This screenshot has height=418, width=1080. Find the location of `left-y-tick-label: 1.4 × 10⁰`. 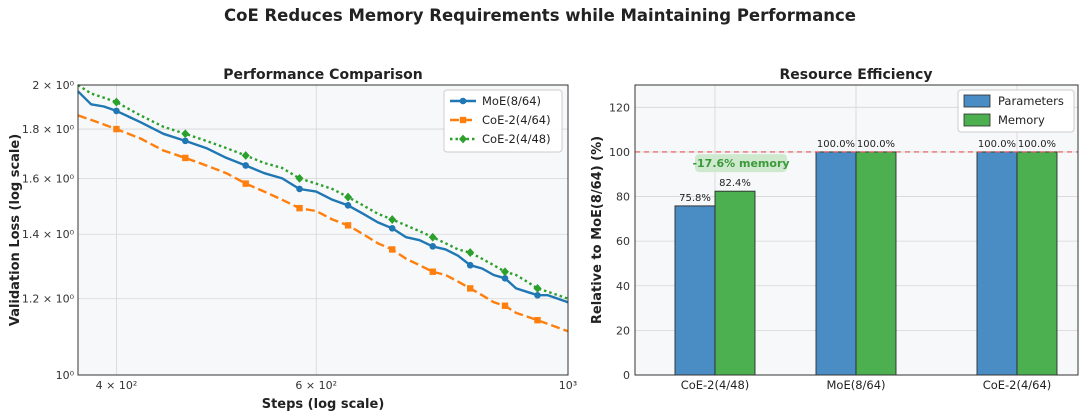

left-y-tick-label: 1.4 × 10⁰ is located at coordinates (48, 234).